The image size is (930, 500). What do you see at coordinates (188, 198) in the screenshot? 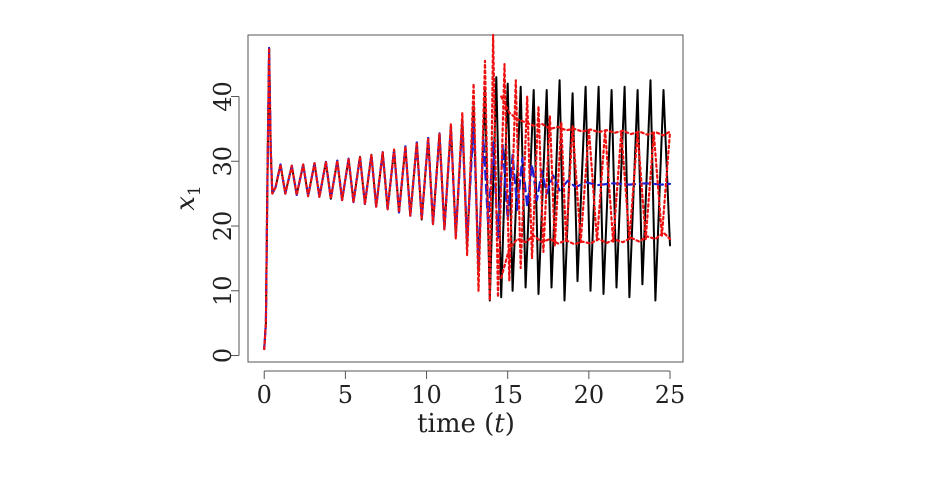
I see `y-axis-label: x1` at bounding box center [188, 198].